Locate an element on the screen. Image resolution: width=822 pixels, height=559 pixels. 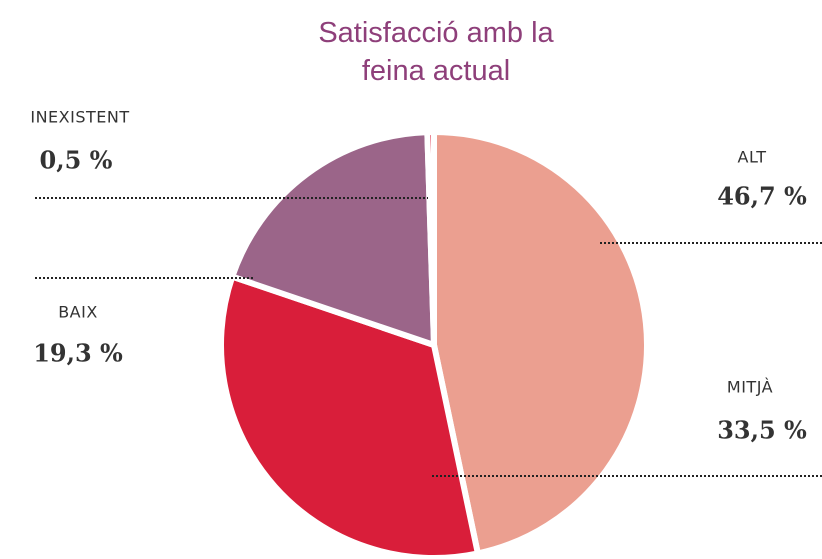
slice-label: MITJÀ is located at coordinates (750, 387).